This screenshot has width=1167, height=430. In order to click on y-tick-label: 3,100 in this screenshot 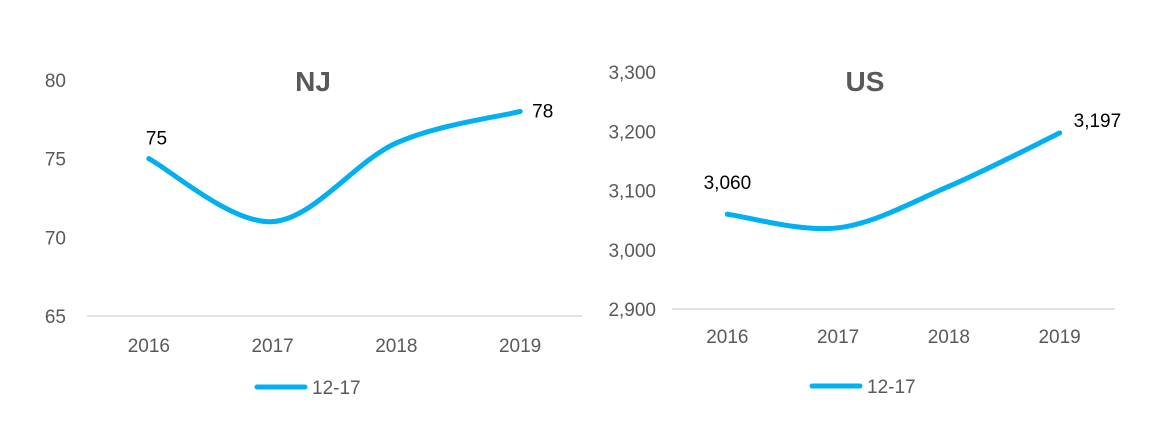, I will do `click(632, 192)`.